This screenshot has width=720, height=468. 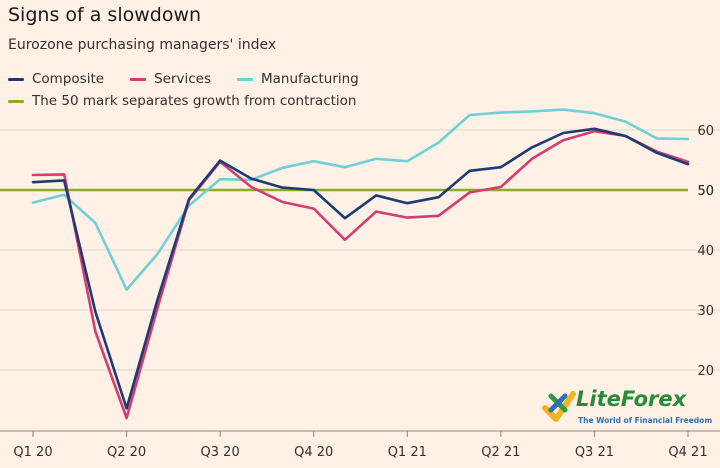 I want to click on y-tick-label-40: 40, so click(x=705, y=251).